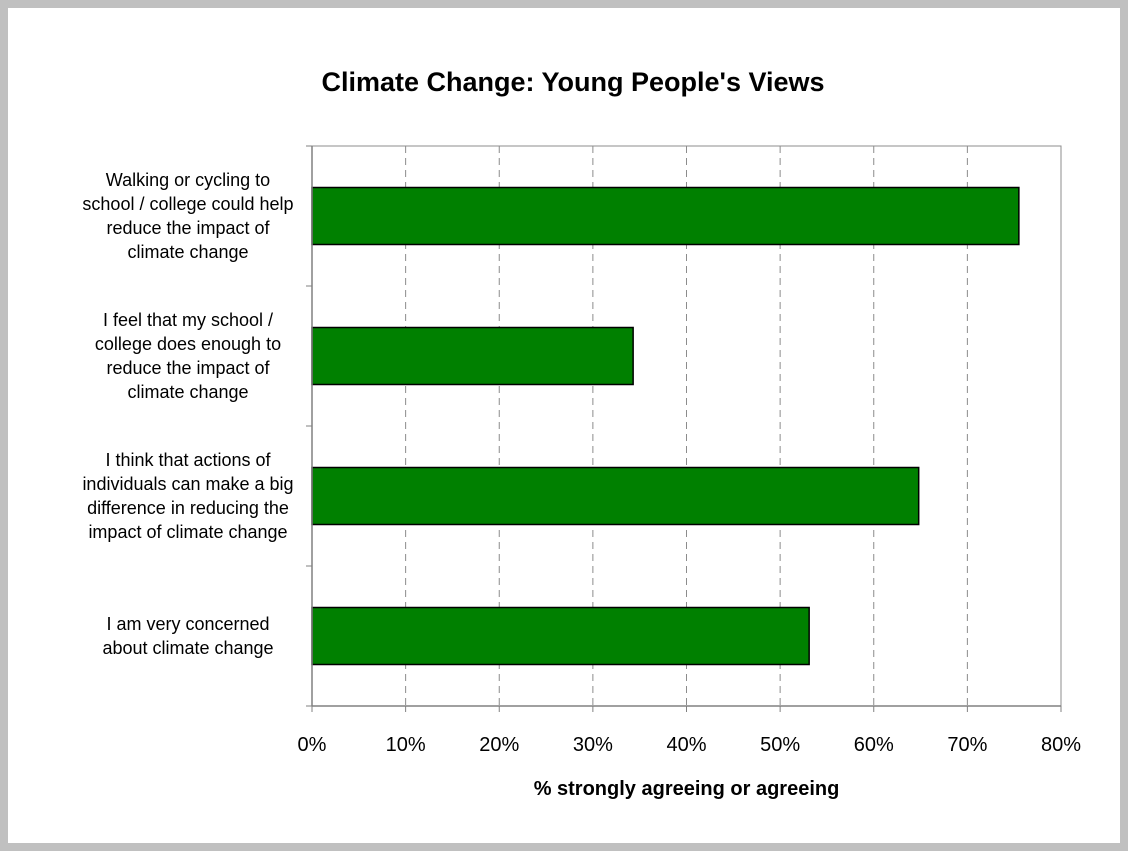 The image size is (1128, 851). Describe the element at coordinates (572, 82) in the screenshot. I see `chart-title: Climate Change: Young People's Views` at that location.